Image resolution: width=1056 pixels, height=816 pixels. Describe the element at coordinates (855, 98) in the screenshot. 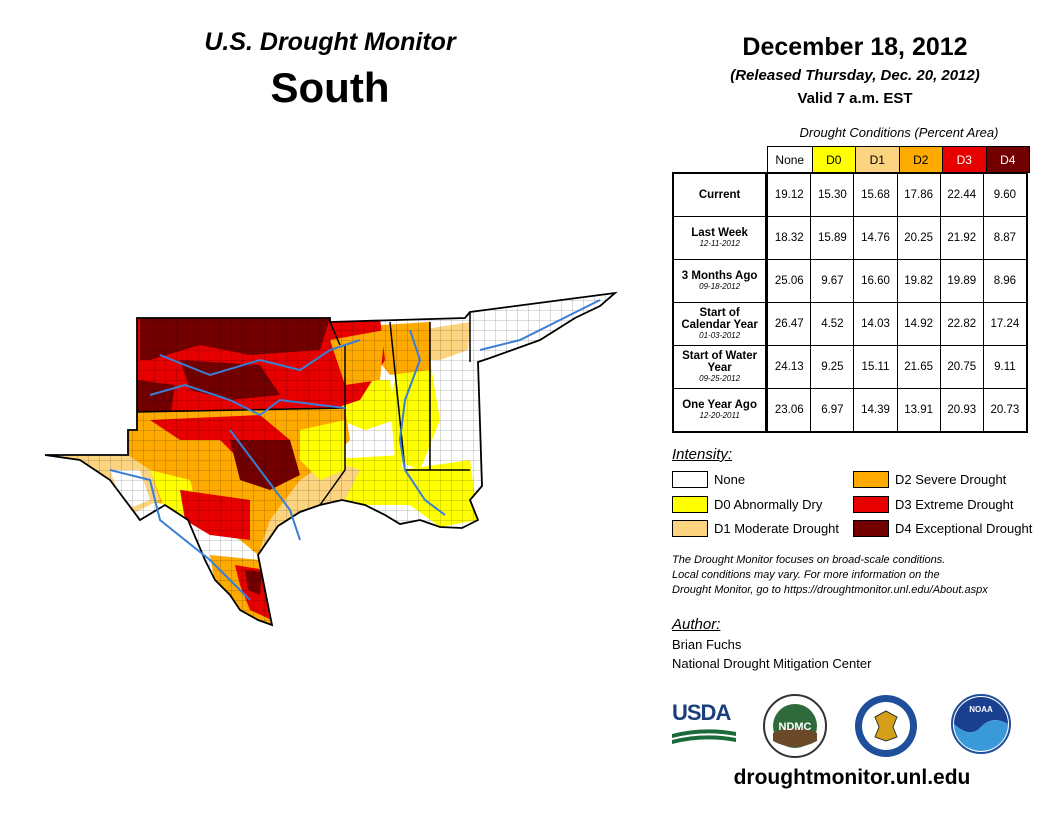

I see `valid-time: Valid 7 a.m. EST` at that location.